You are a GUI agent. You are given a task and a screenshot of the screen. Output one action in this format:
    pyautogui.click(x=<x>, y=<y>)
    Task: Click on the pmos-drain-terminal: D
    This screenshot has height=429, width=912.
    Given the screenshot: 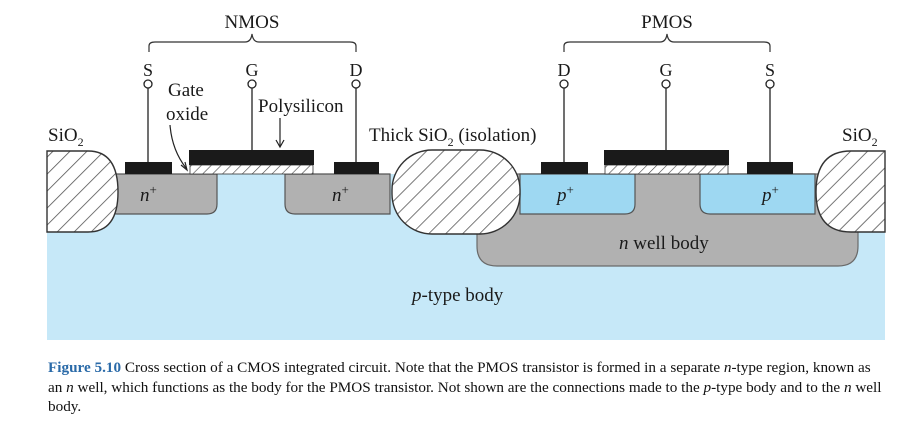 What is the action you would take?
    pyautogui.click(x=564, y=70)
    